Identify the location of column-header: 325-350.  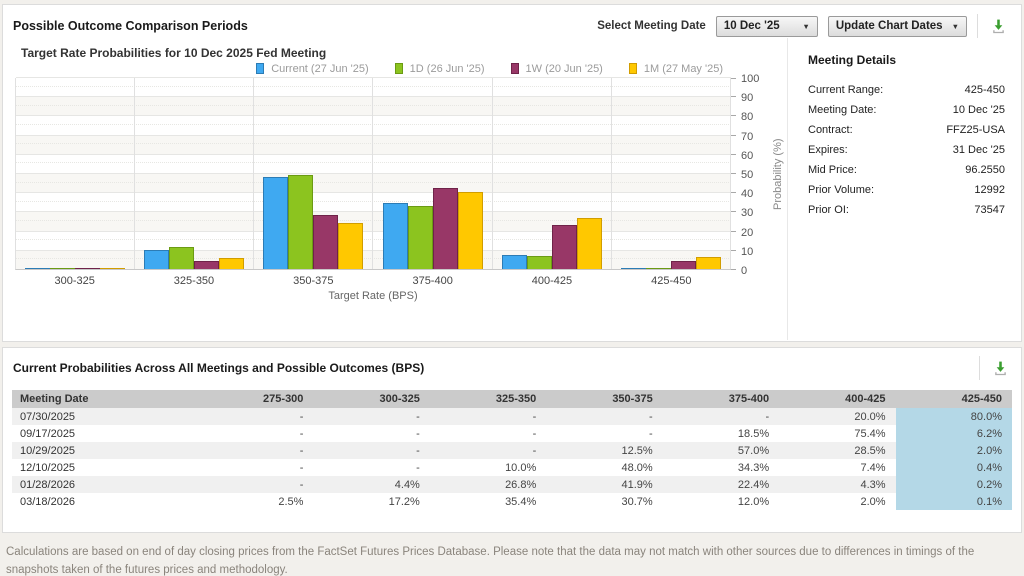
(488, 399).